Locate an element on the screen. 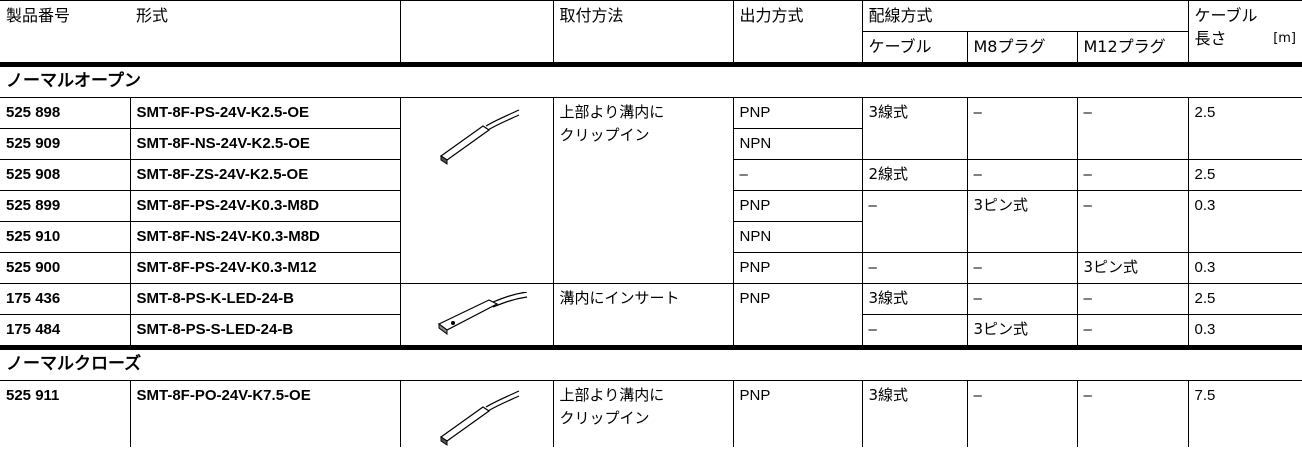  section-row: ノーマルオープン is located at coordinates (651, 80).